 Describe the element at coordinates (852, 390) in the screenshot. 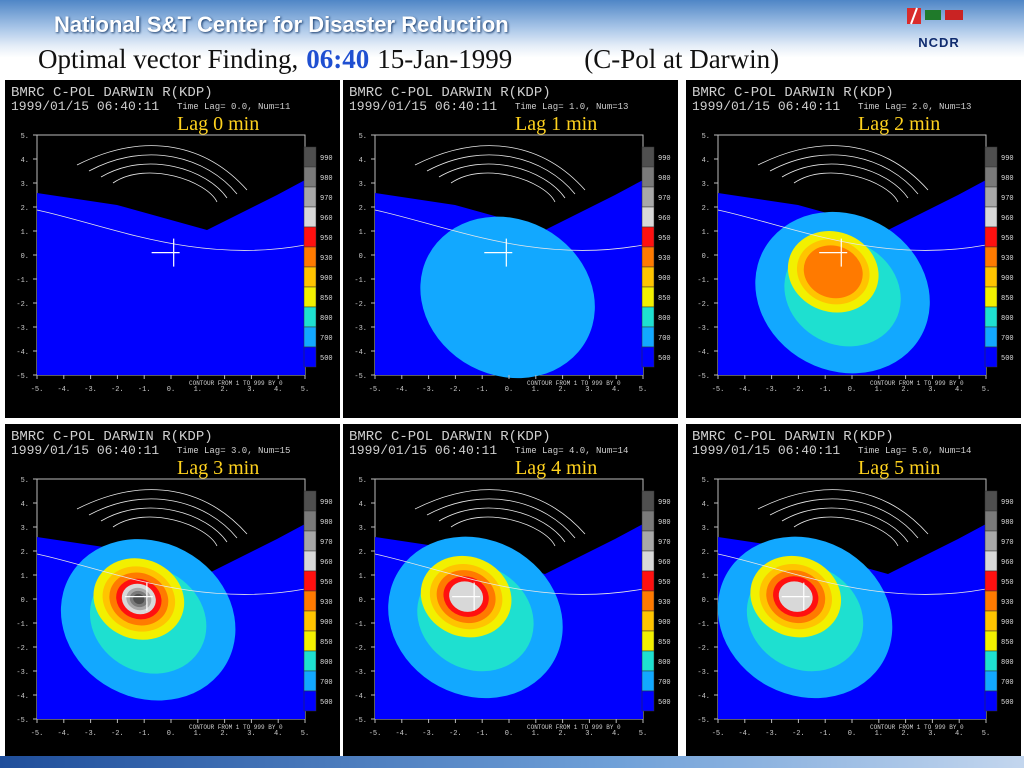

I see `x-tick-label: 0.` at that location.